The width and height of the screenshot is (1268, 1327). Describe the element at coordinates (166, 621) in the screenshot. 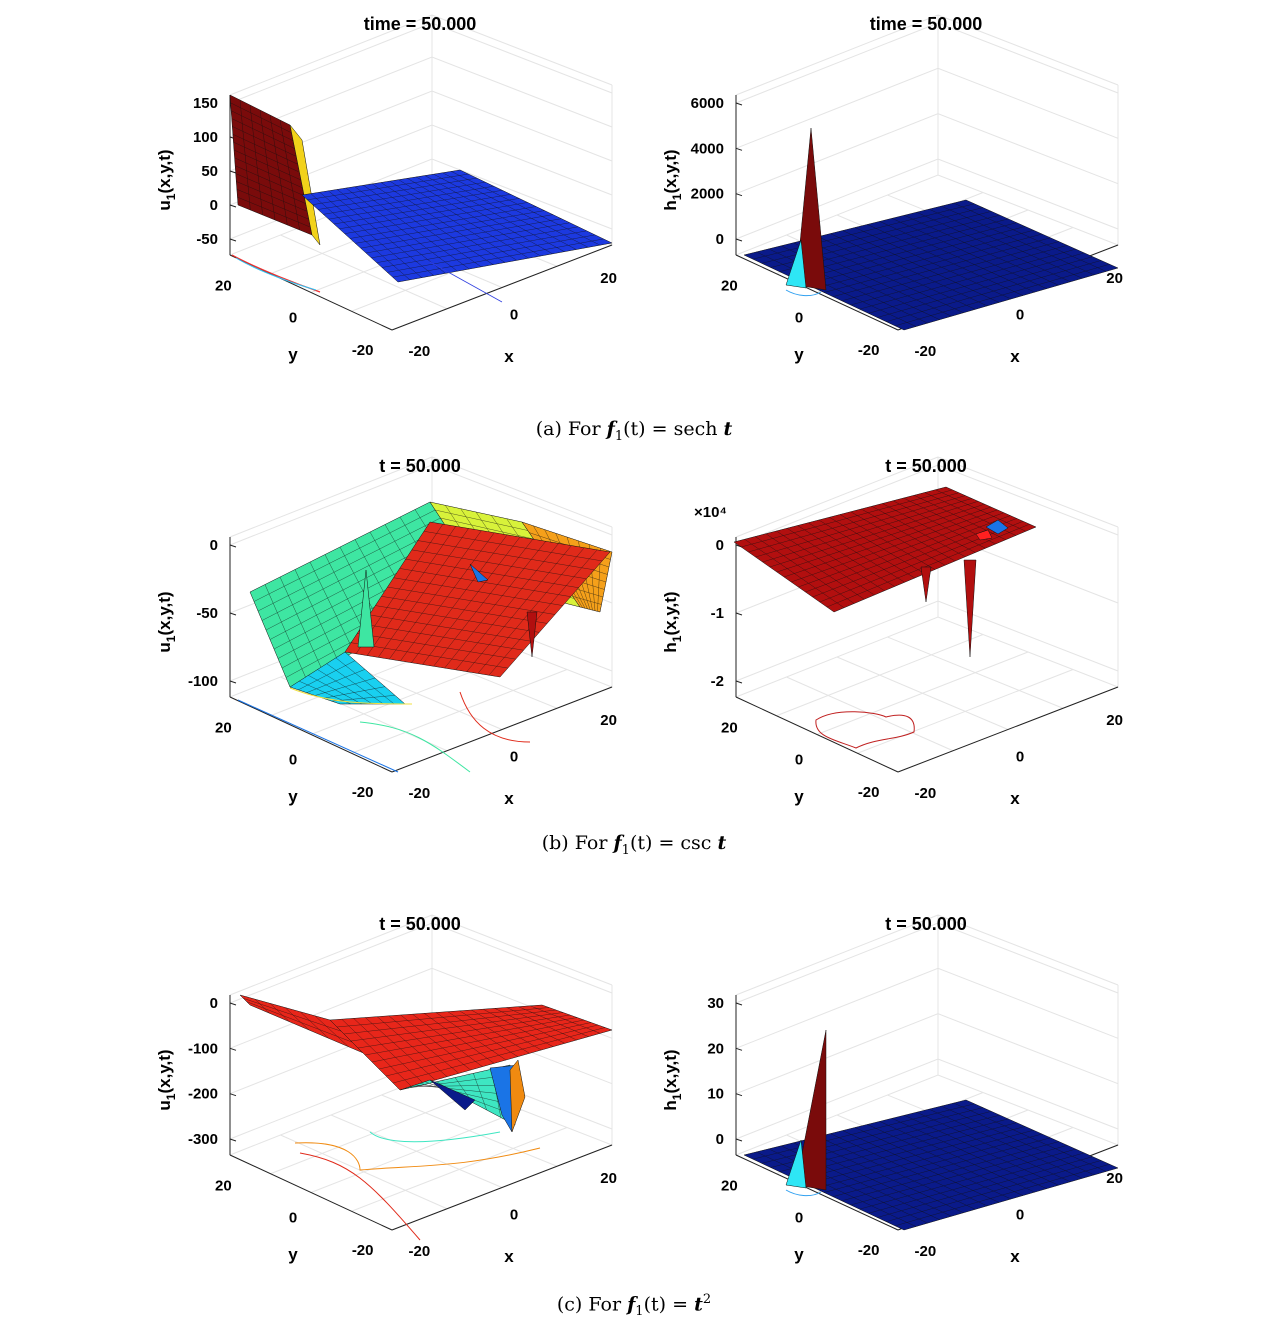

I see `z-axis-label: u1(x,y,t)` at that location.